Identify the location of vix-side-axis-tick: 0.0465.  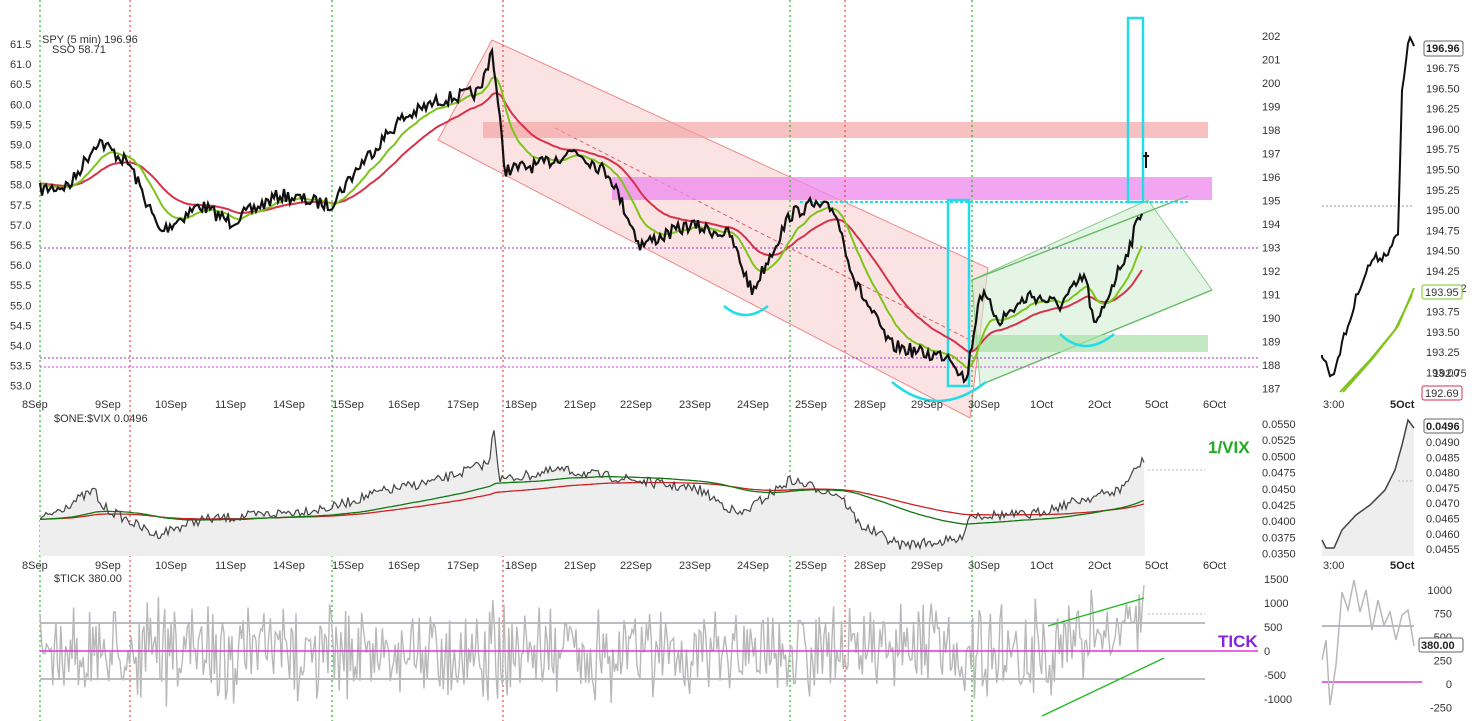
(1443, 520).